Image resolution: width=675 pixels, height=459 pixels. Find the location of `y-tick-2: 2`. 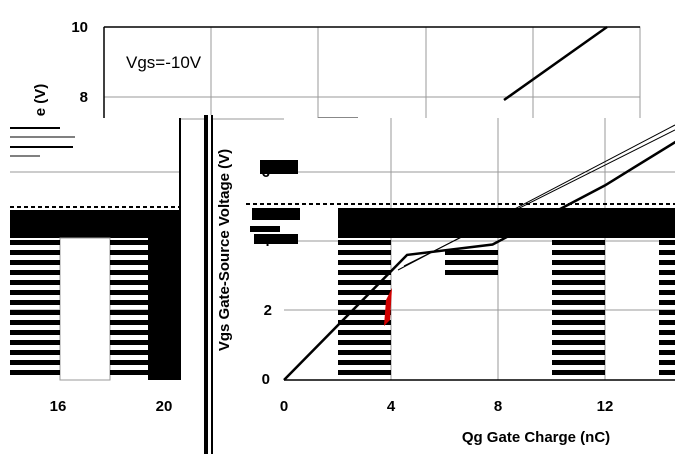

y-tick-2: 2 is located at coordinates (268, 310).